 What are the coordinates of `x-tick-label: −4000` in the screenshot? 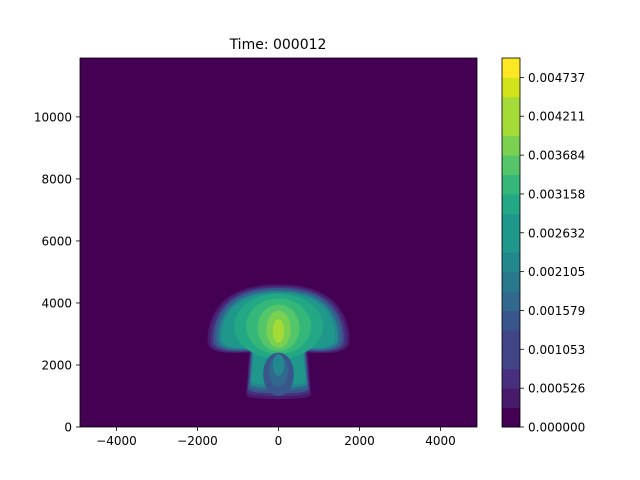 It's located at (116, 441).